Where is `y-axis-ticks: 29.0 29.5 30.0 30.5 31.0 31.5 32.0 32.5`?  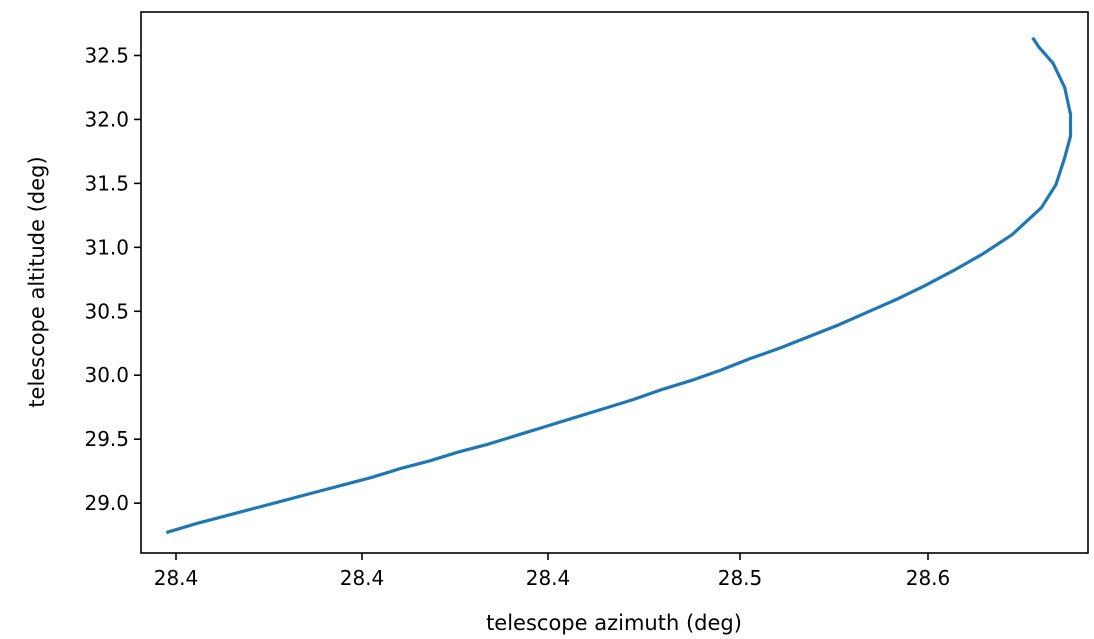 y-axis-ticks: 29.0 29.5 30.0 30.5 31.0 31.5 32.0 32.5 is located at coordinates (112, 279).